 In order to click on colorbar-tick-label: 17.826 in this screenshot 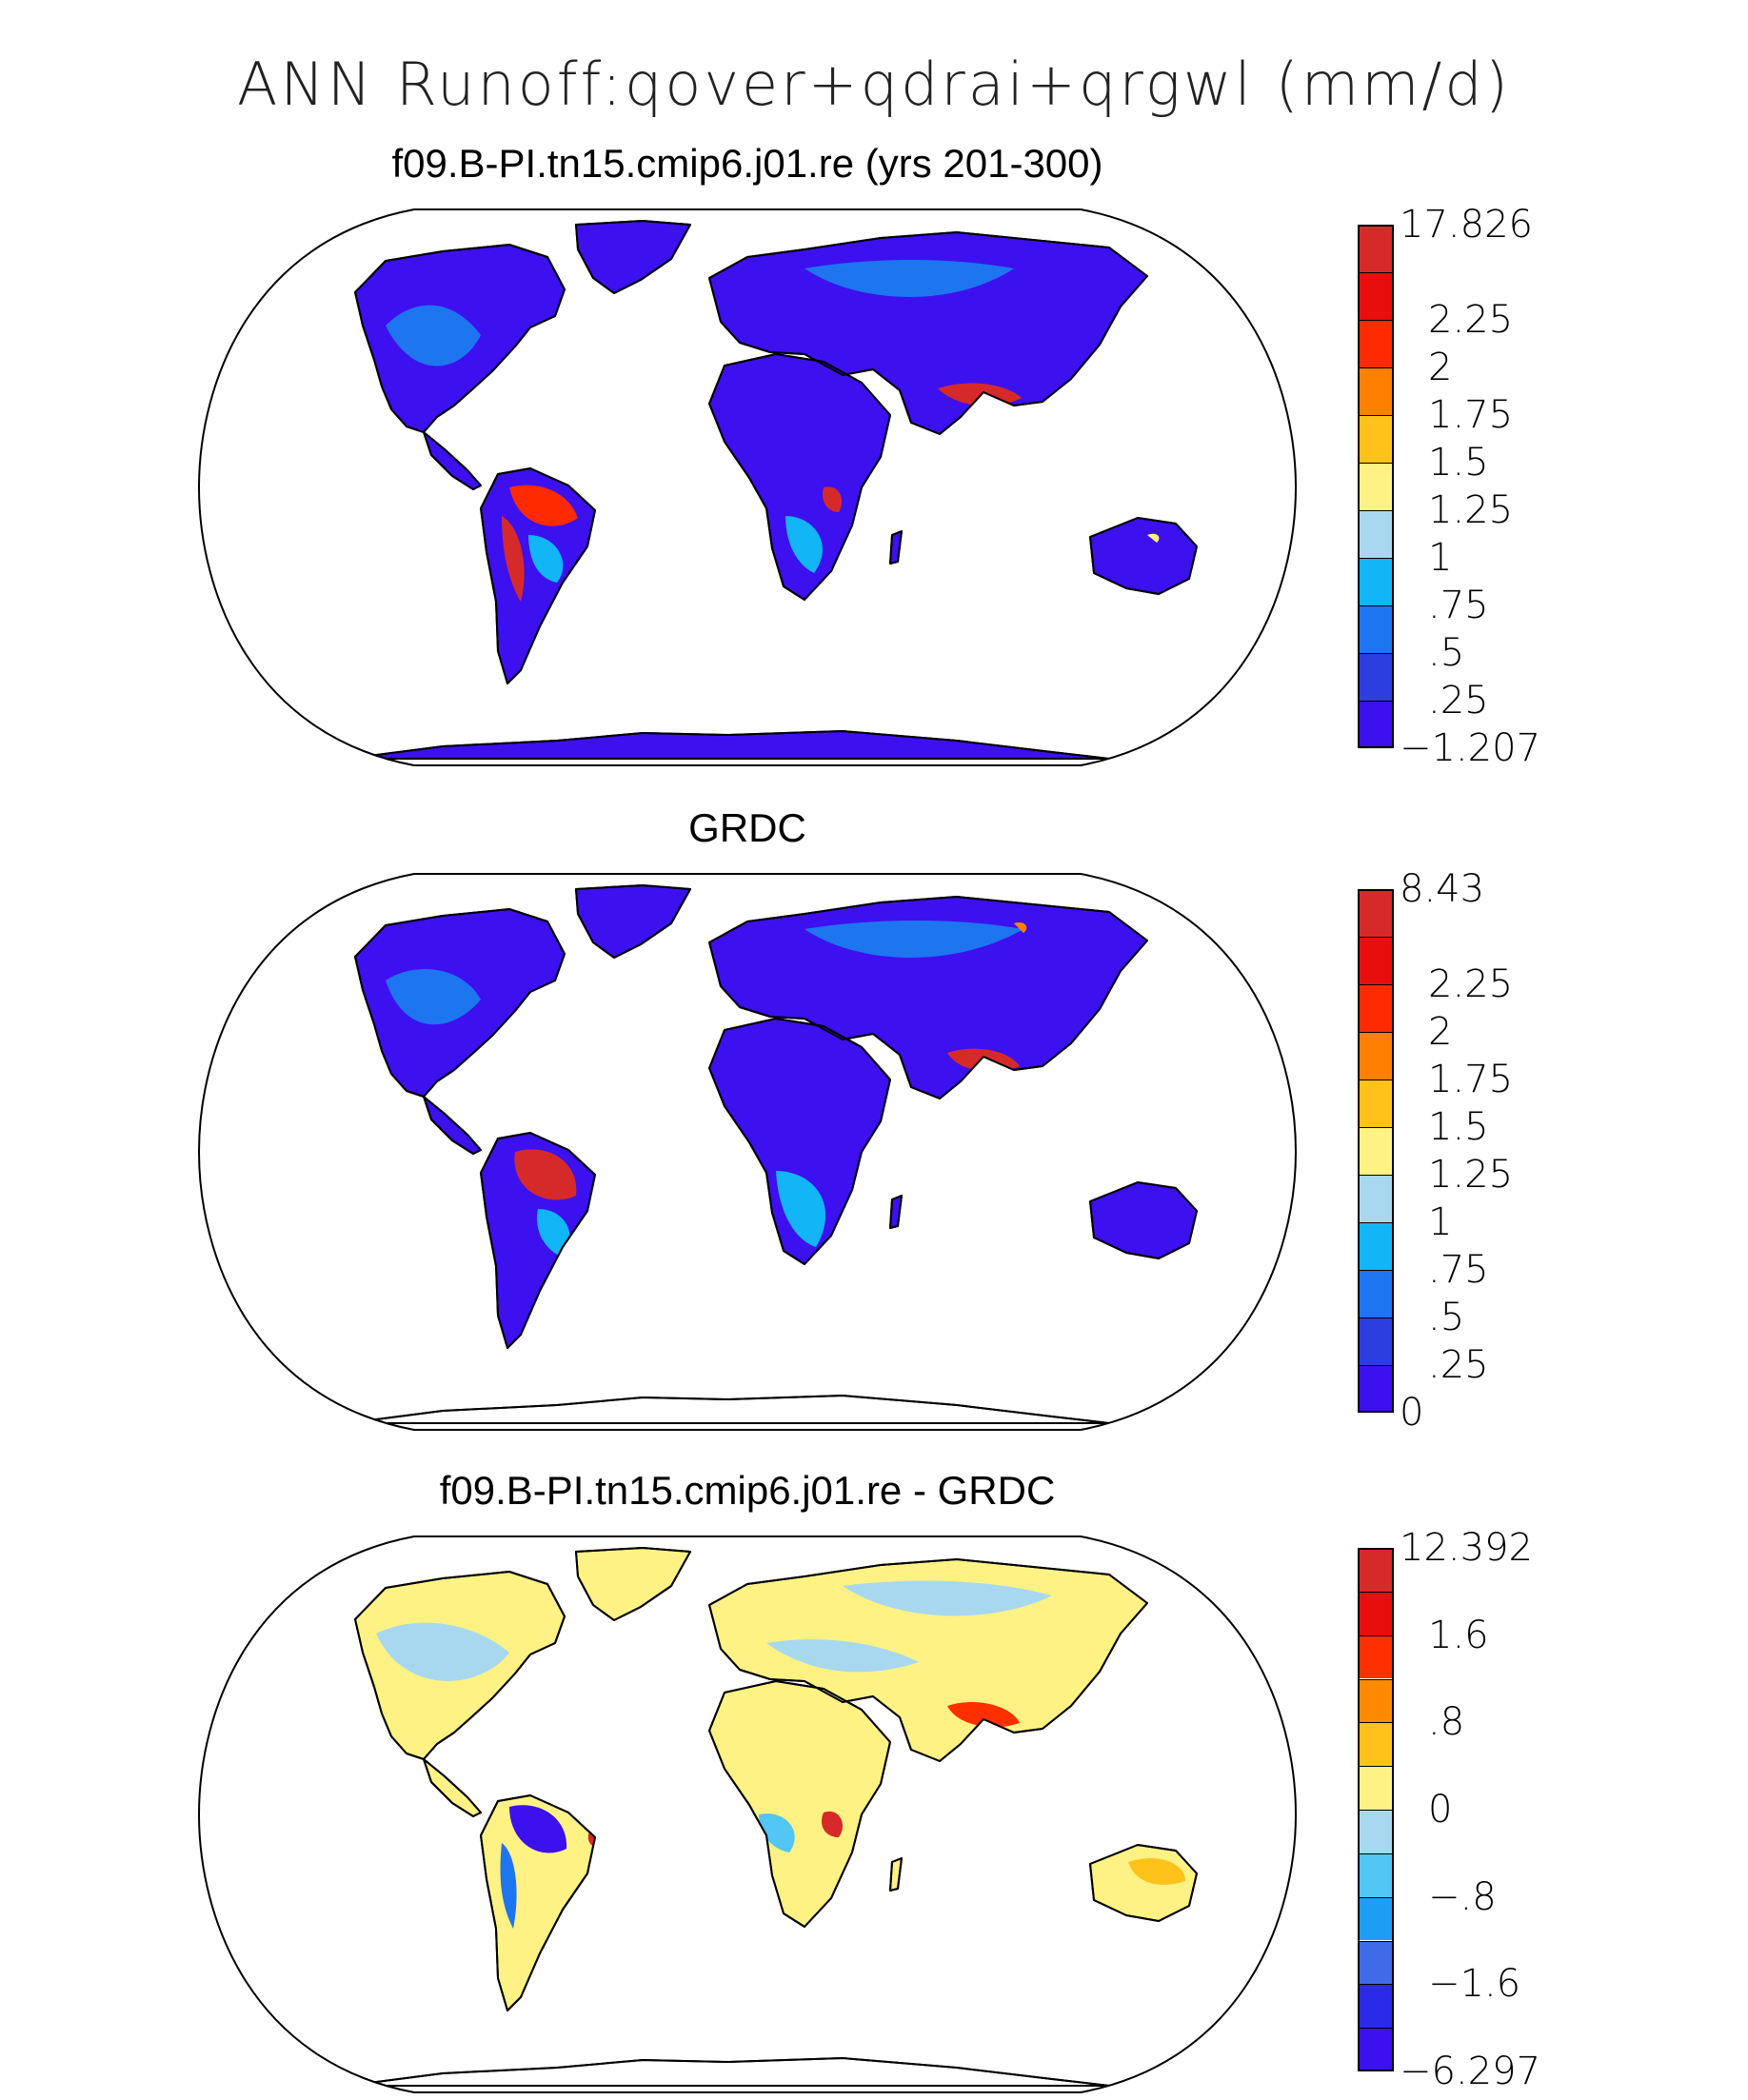, I will do `click(1467, 225)`.